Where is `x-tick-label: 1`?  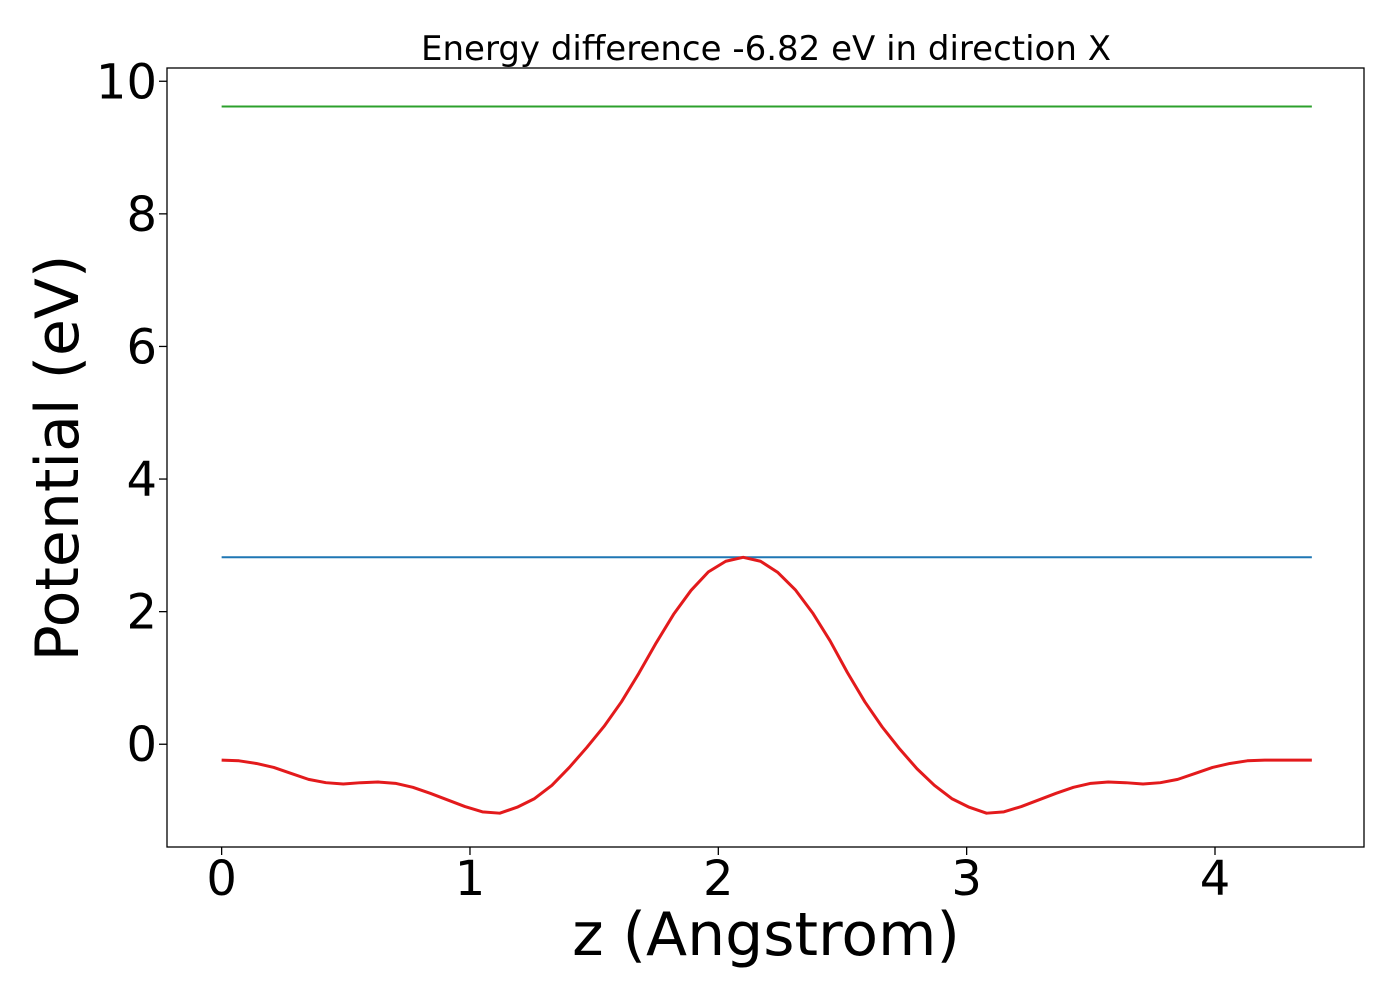 x-tick-label: 1 is located at coordinates (470, 879).